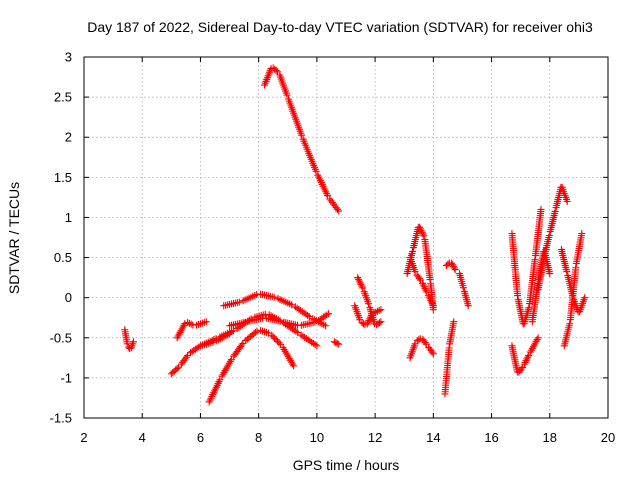 This screenshot has height=480, width=640. Describe the element at coordinates (258, 437) in the screenshot. I see `x-tick-label: 8` at that location.